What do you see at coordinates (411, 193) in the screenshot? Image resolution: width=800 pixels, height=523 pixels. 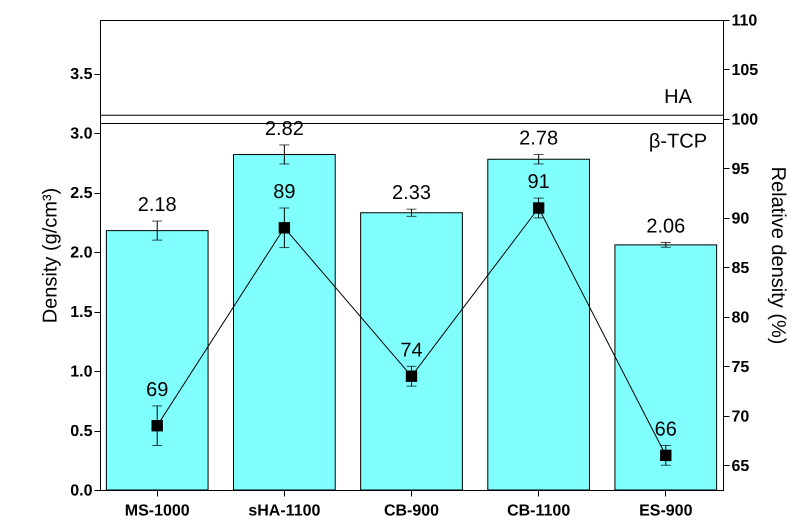 I see `data-label: 2.33` at bounding box center [411, 193].